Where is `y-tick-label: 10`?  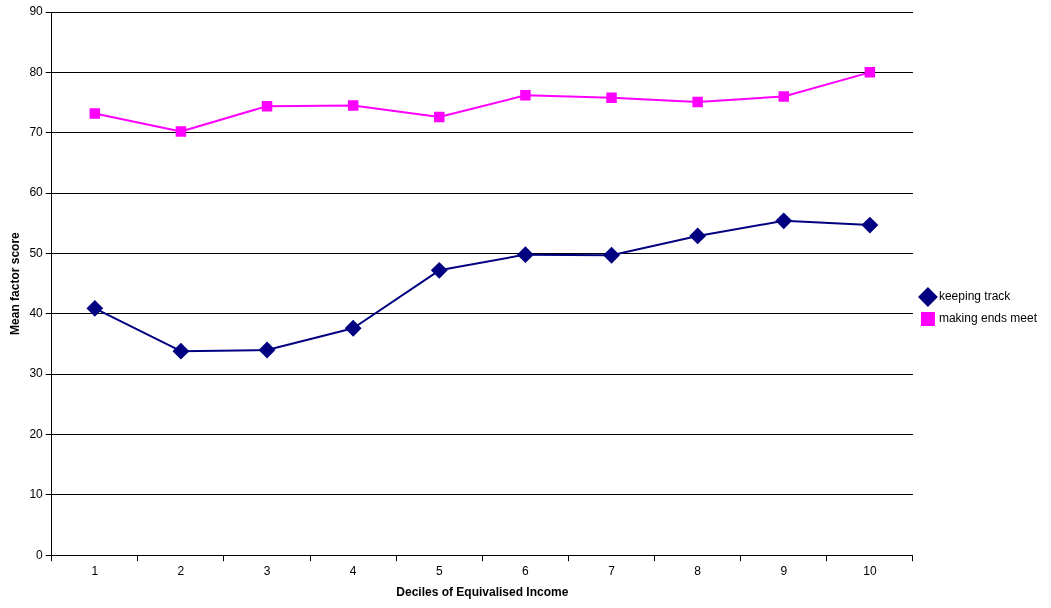
y-tick-label: 10 is located at coordinates (36, 494).